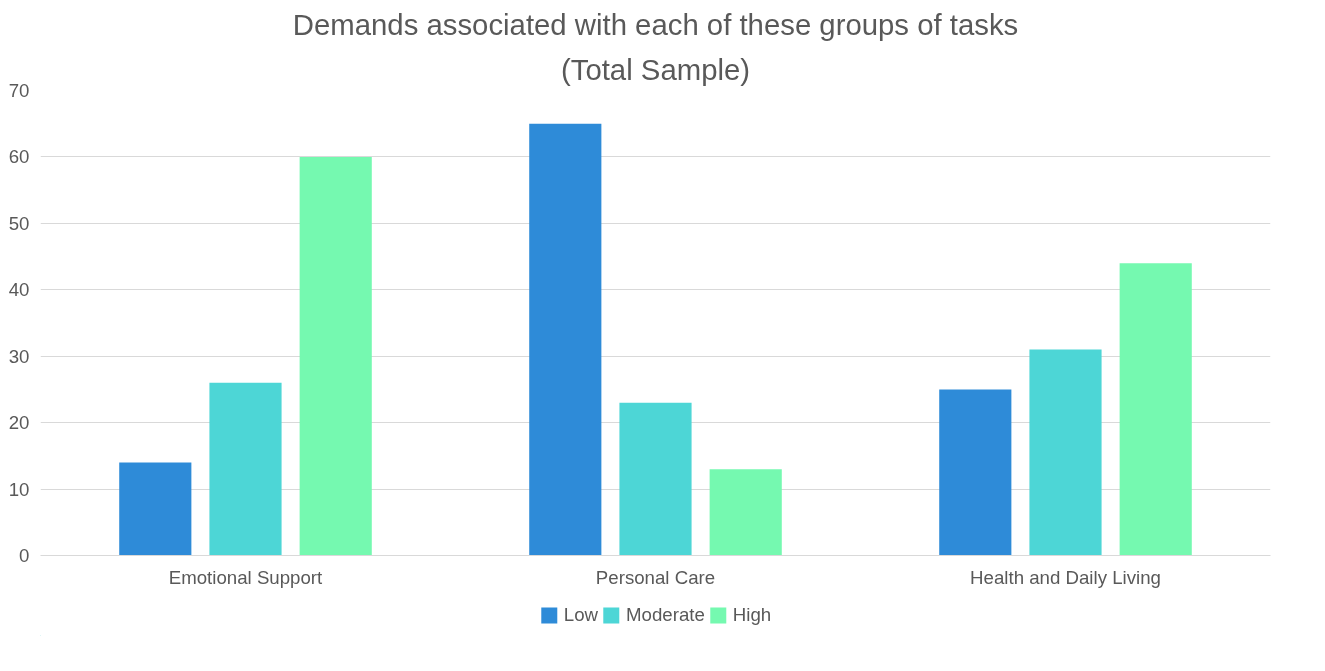 This screenshot has height=671, width=1325. I want to click on chart-title: Demands associated with each of these groups of tasks, so click(655, 24).